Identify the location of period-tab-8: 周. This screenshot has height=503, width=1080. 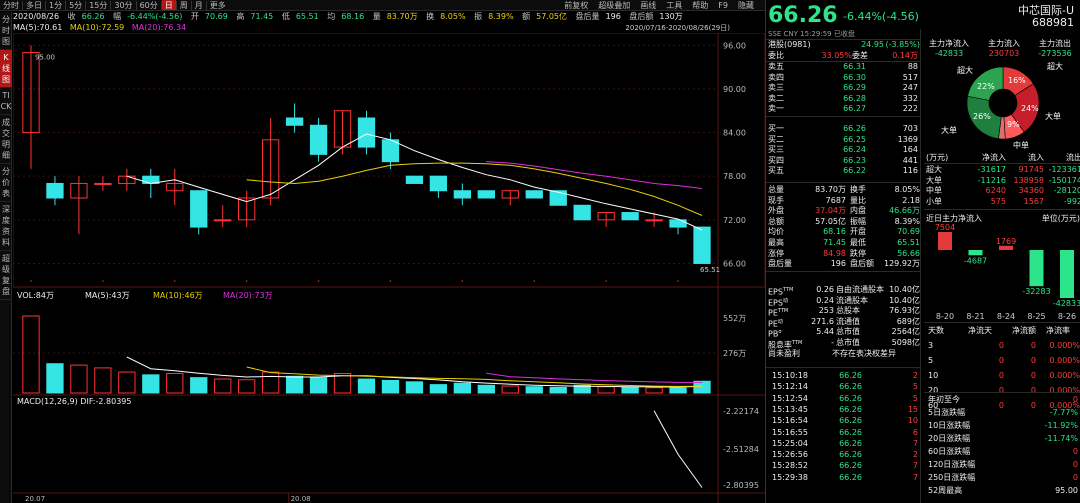
(183, 5).